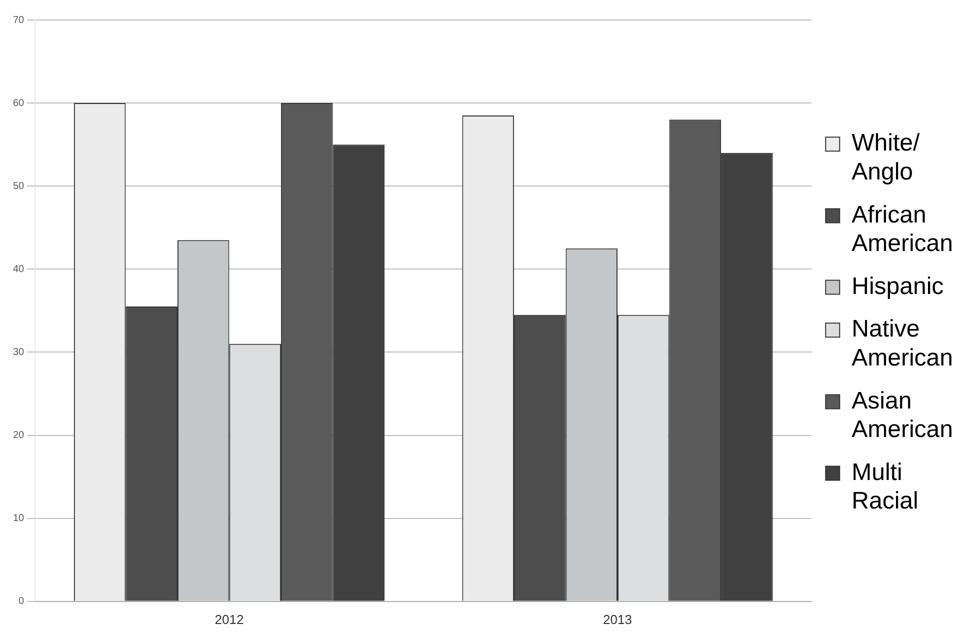 The width and height of the screenshot is (973, 641). I want to click on legend-label: African American, so click(903, 229).